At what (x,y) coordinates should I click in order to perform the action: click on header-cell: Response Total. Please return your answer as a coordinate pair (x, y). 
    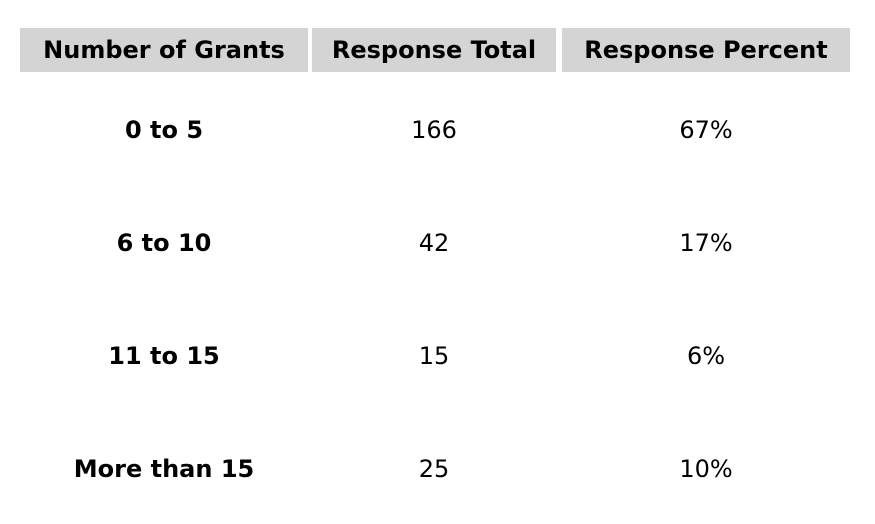
    Looking at the image, I should click on (434, 50).